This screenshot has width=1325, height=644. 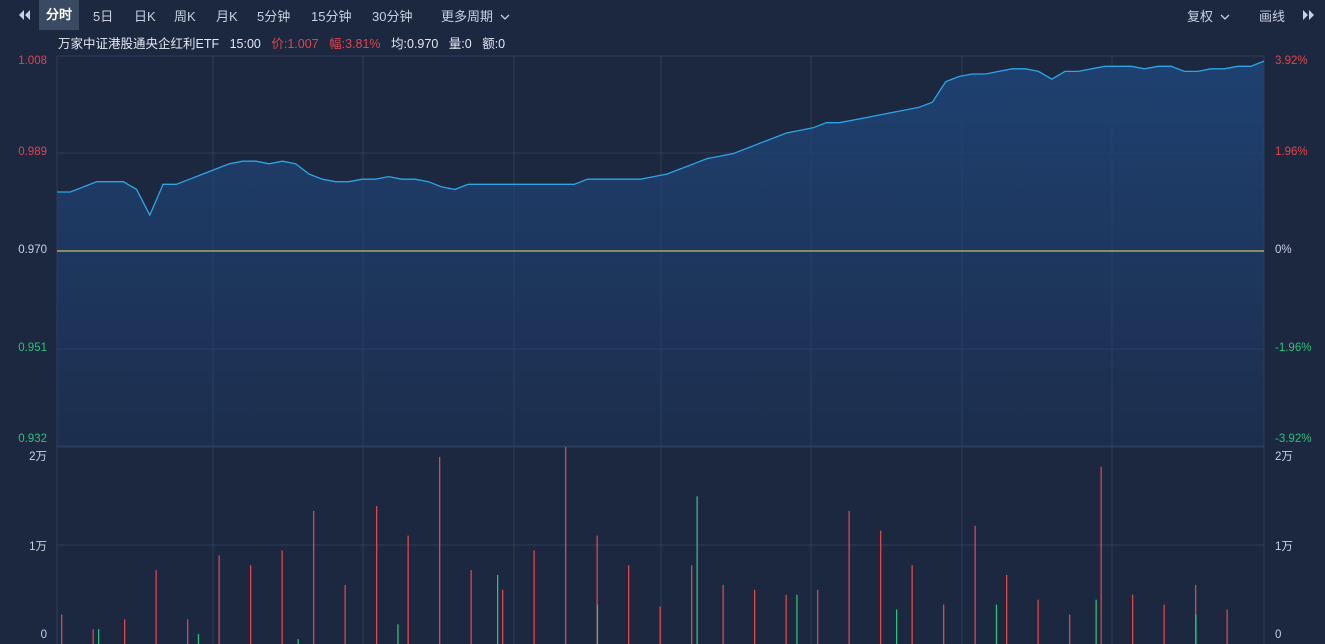 What do you see at coordinates (662, 15) in the screenshot?
I see `toolbar: 分时 5日 日K 周K 月K 5分钟 15分钟 30分钟 更多周期 复权 画线` at bounding box center [662, 15].